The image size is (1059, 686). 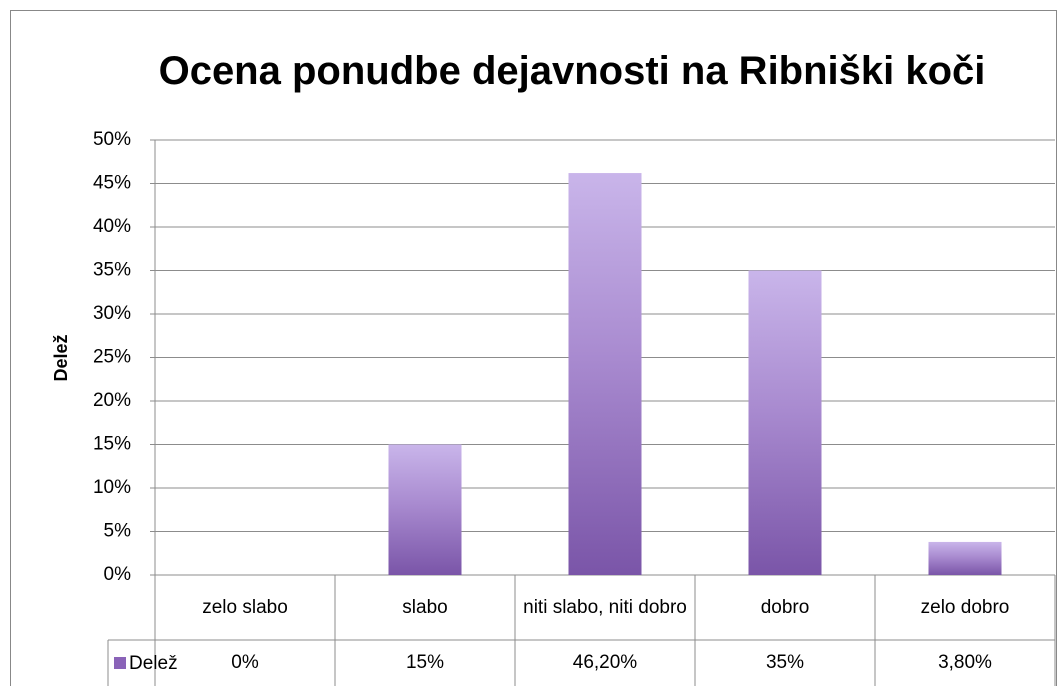 What do you see at coordinates (965, 662) in the screenshot?
I see `value-cell: 3,80%` at bounding box center [965, 662].